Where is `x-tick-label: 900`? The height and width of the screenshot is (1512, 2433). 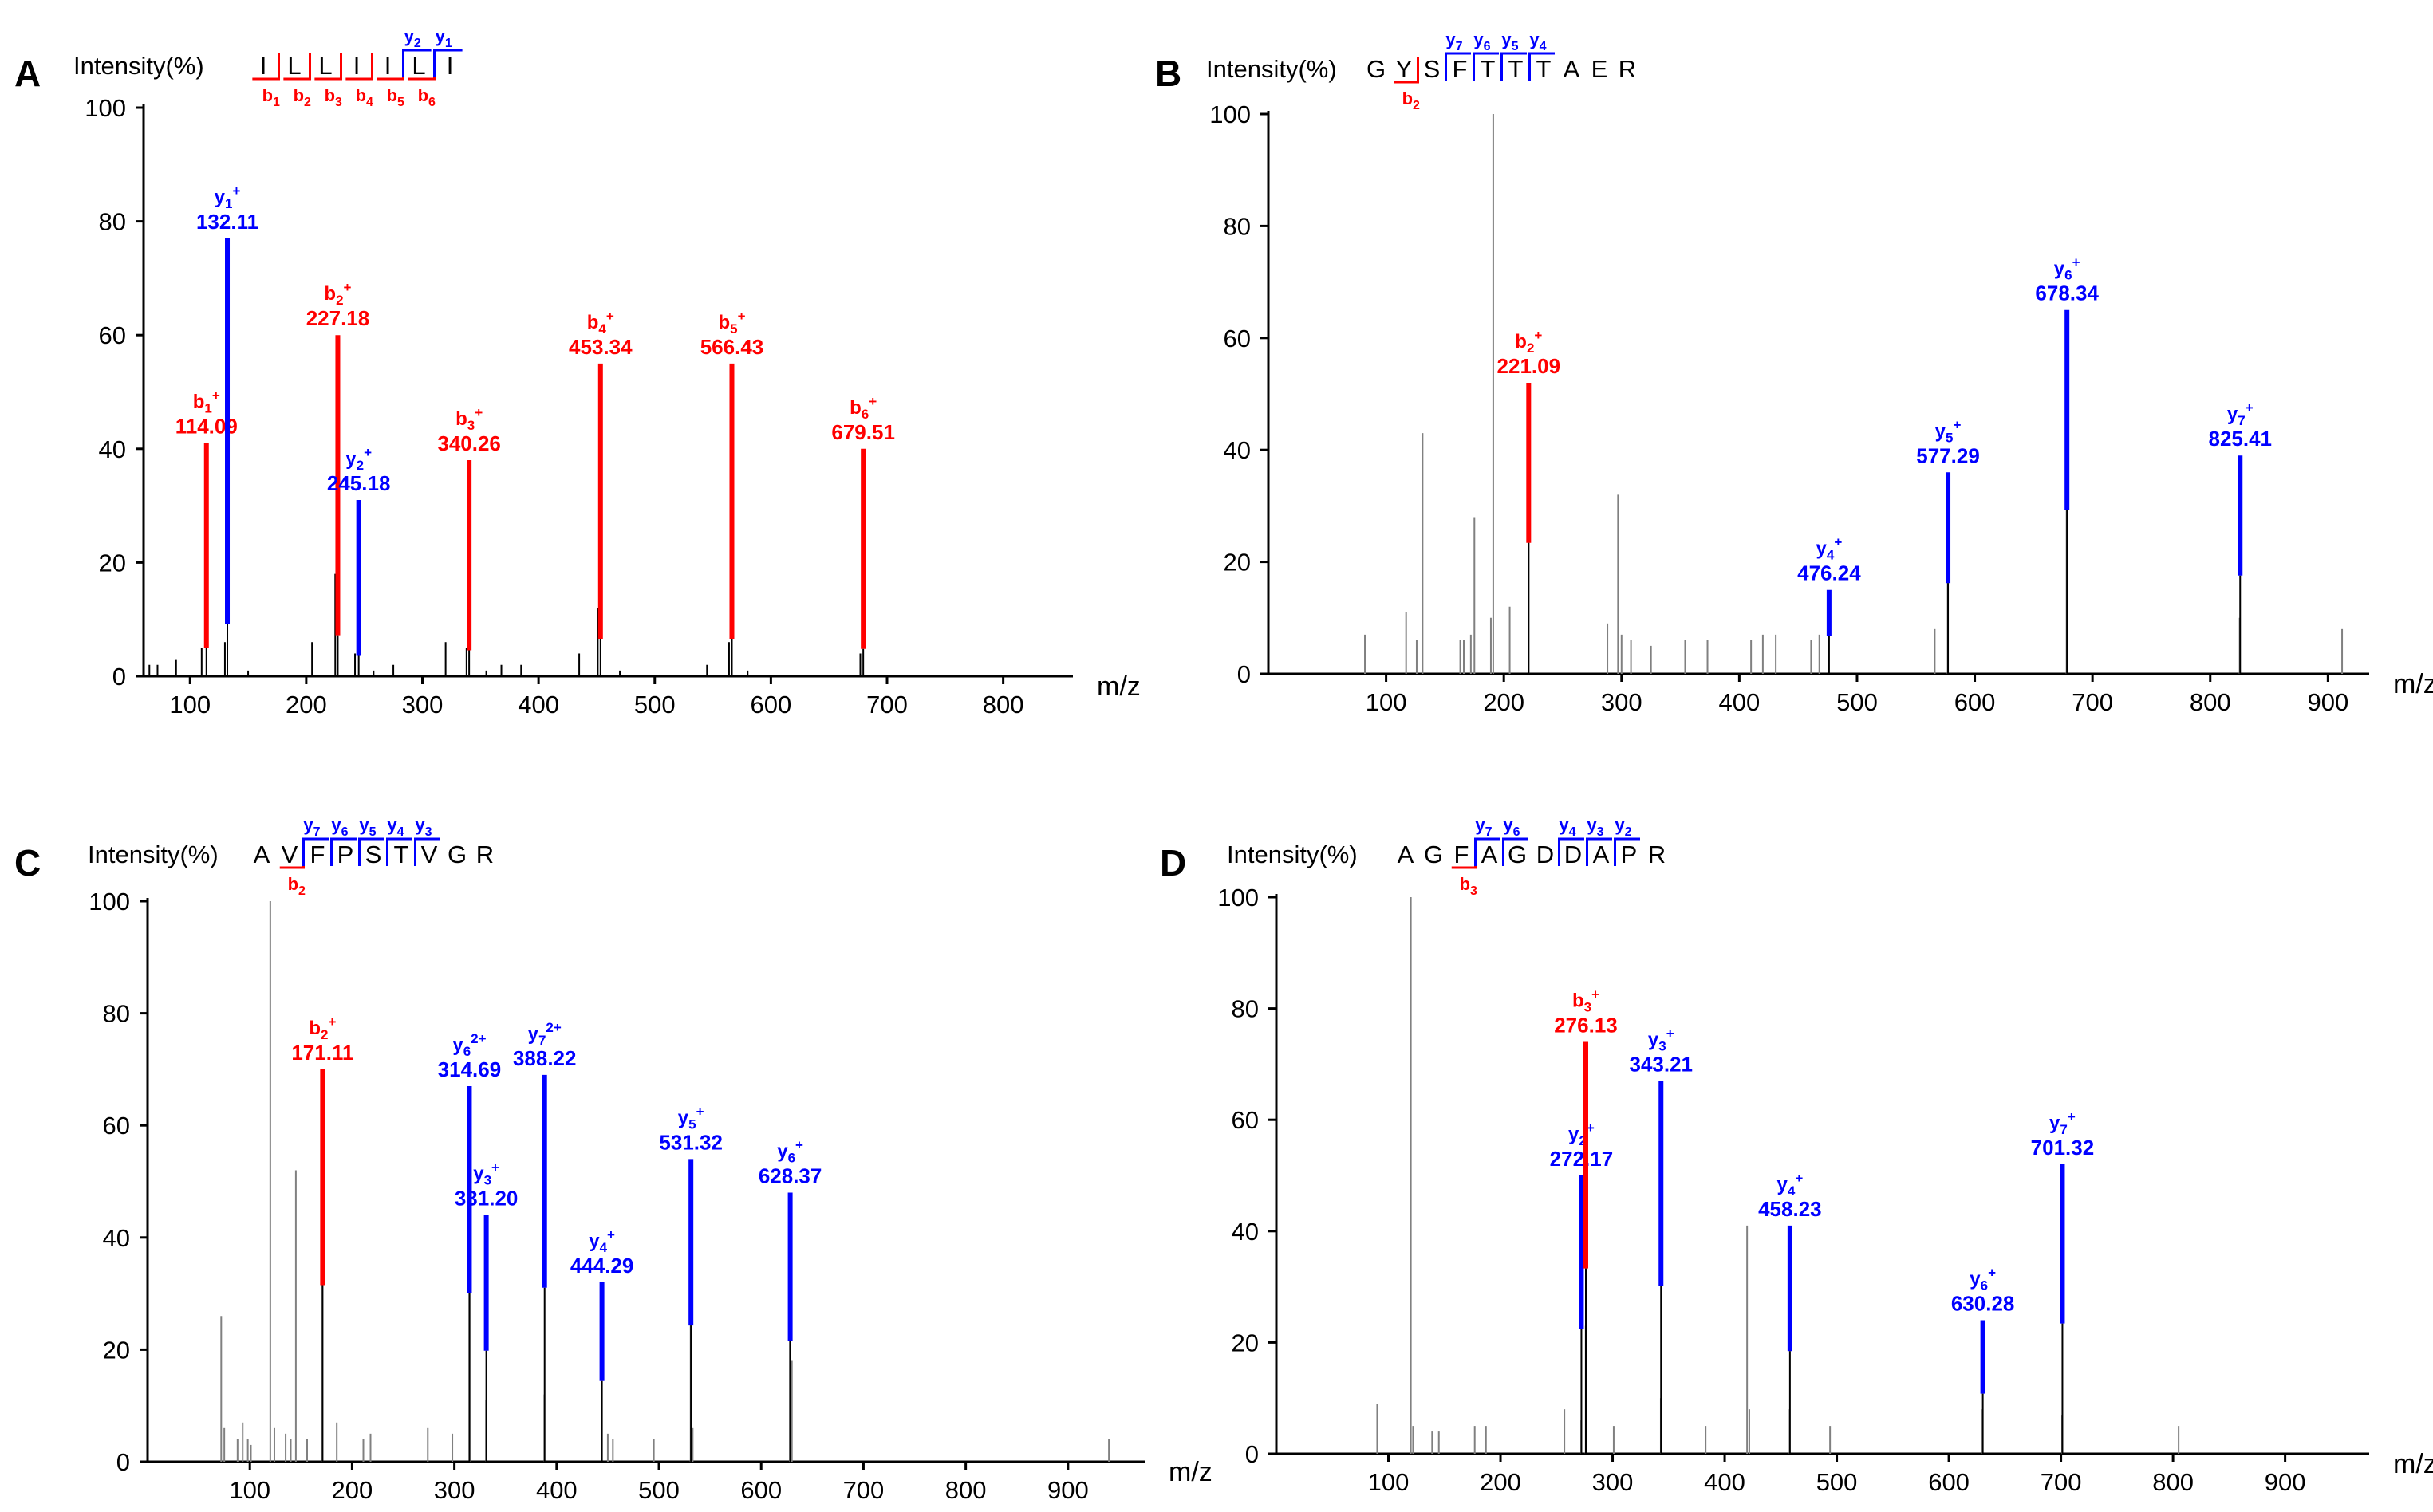 x-tick-label: 900 is located at coordinates (1068, 1490).